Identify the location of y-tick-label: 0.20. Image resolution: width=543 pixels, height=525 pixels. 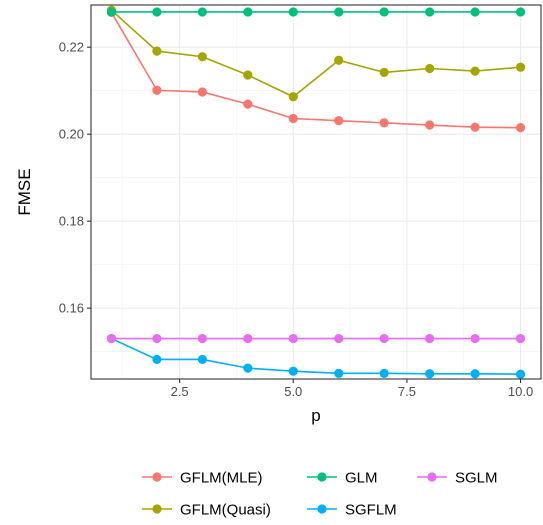
(71, 134).